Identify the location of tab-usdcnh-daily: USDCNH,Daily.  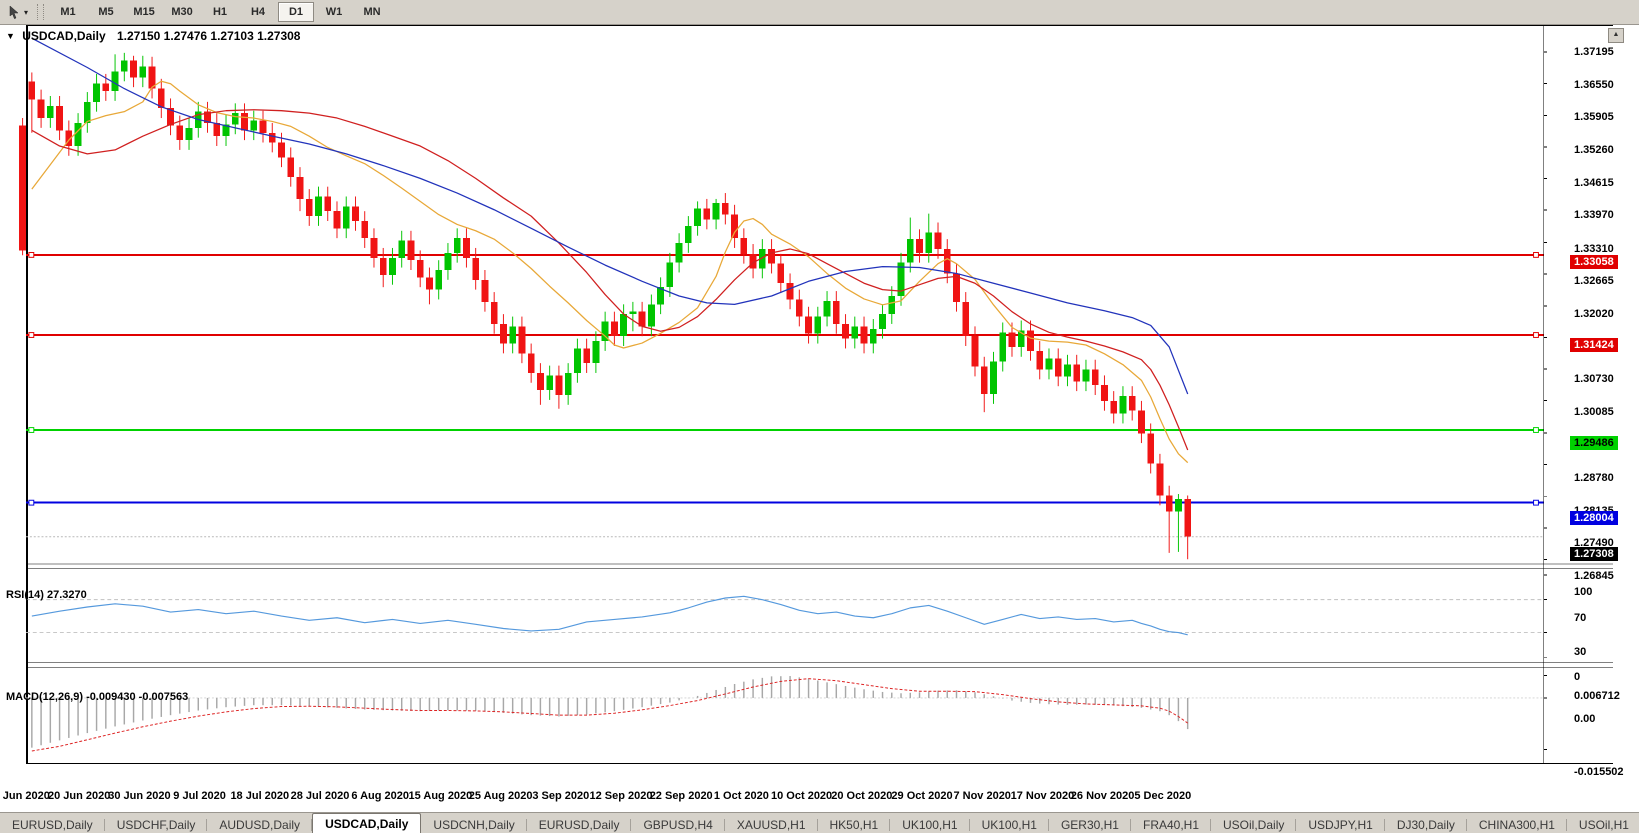
(474, 824).